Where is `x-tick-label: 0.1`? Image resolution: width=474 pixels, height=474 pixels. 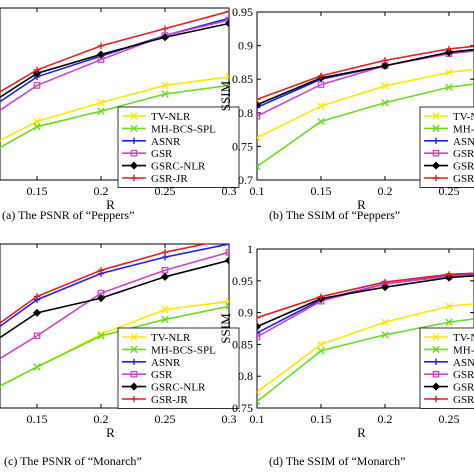
x-tick-label: 0.1 is located at coordinates (257, 191).